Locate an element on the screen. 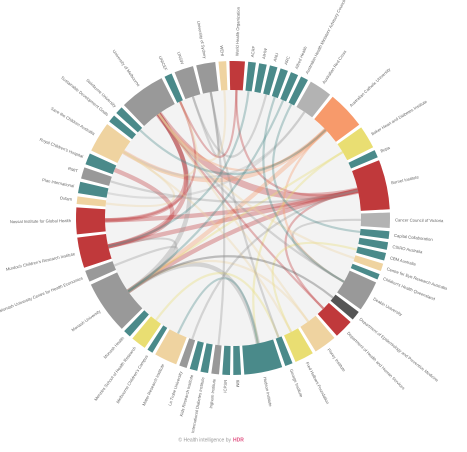 The image size is (467, 452). node-label: Monash Health is located at coordinates (113, 347).